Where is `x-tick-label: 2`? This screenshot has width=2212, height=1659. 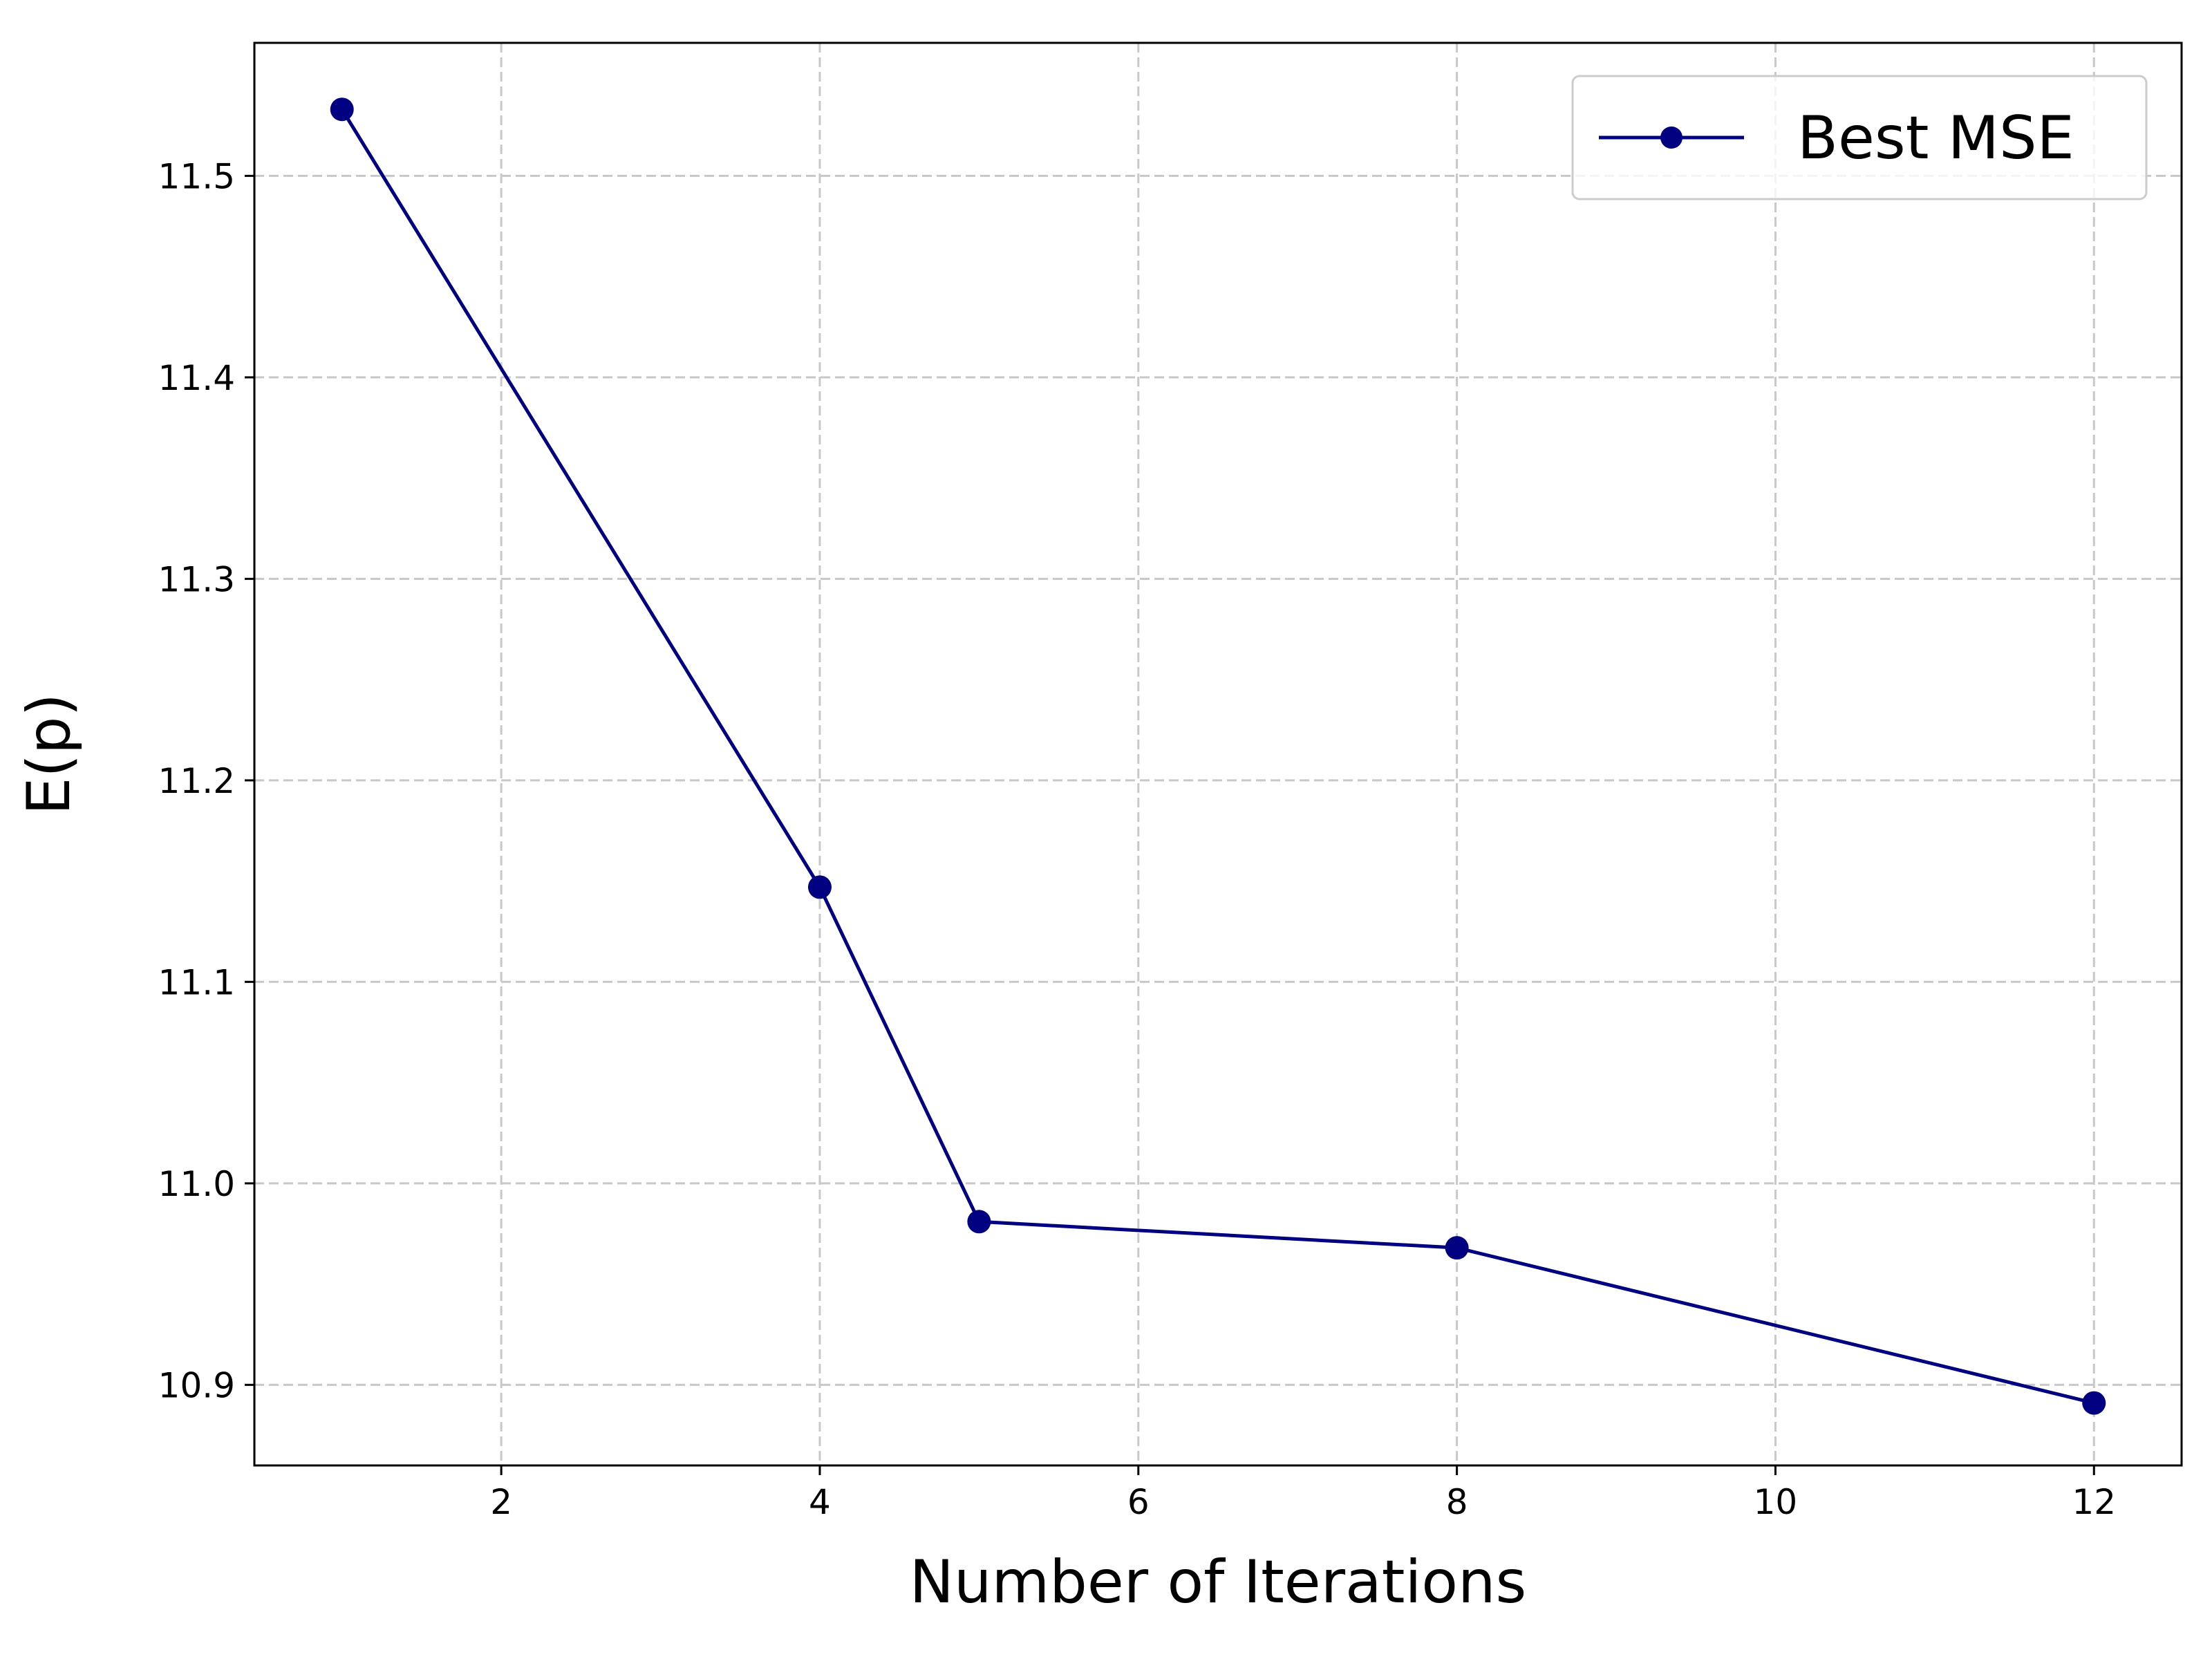
x-tick-label: 2 is located at coordinates (501, 1502).